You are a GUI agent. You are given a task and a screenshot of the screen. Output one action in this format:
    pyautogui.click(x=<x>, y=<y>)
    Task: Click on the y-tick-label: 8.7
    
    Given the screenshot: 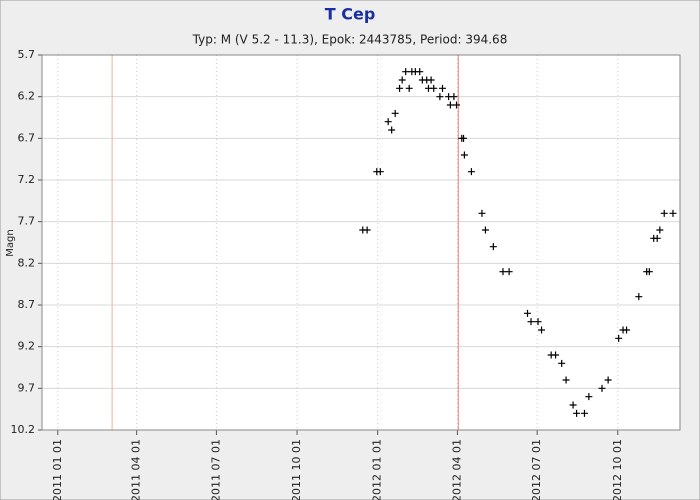 What is the action you would take?
    pyautogui.click(x=27, y=304)
    